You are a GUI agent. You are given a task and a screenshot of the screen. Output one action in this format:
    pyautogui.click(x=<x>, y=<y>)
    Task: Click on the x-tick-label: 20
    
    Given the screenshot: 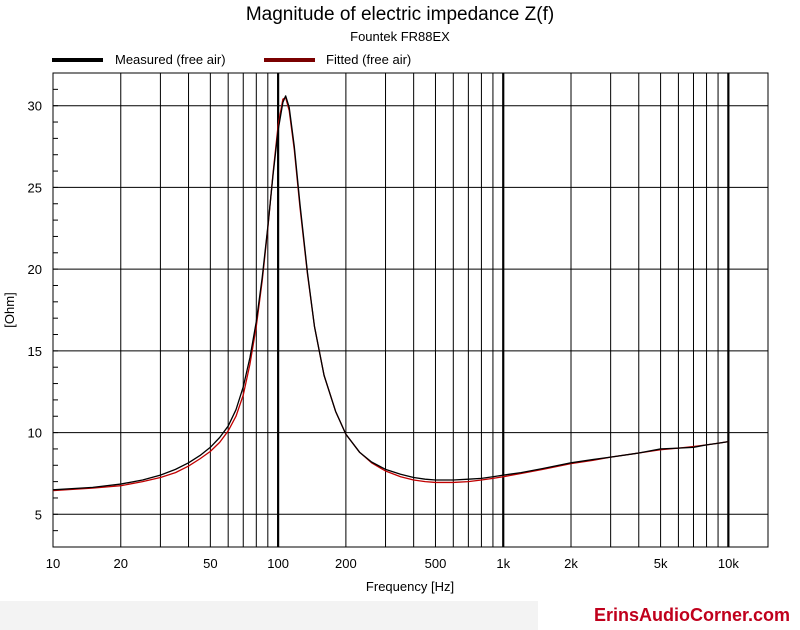 What is the action you would take?
    pyautogui.click(x=121, y=563)
    